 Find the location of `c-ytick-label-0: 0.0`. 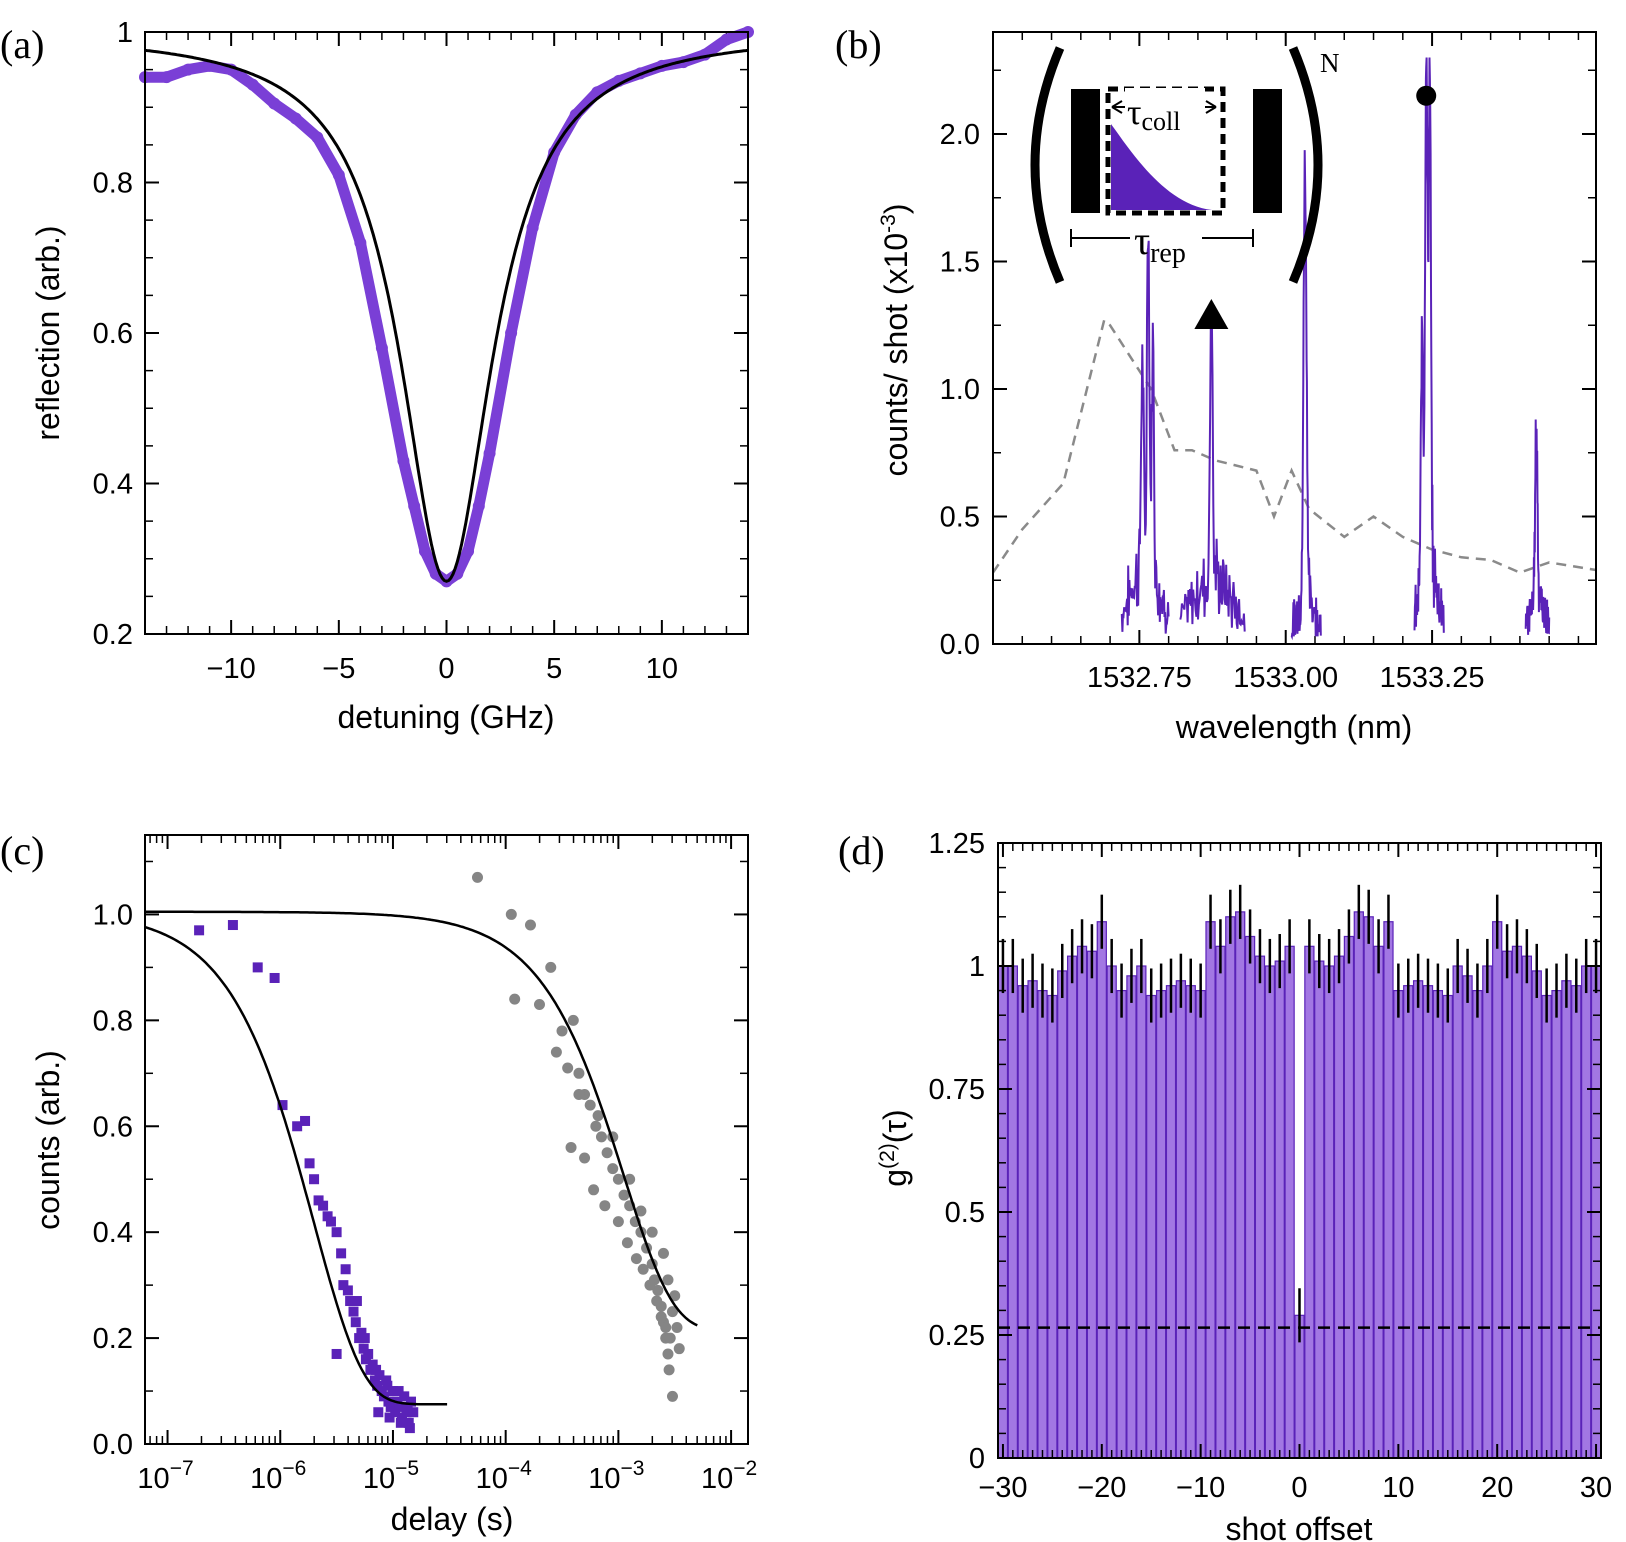

c-ytick-label-0: 0.0 is located at coordinates (113, 1445).